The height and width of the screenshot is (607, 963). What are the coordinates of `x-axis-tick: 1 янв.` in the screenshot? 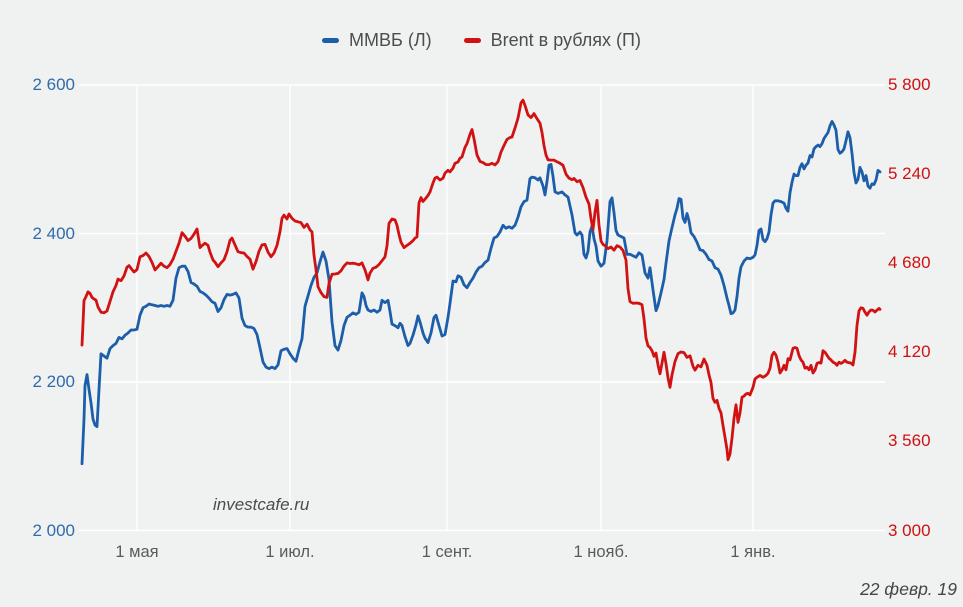 It's located at (753, 552).